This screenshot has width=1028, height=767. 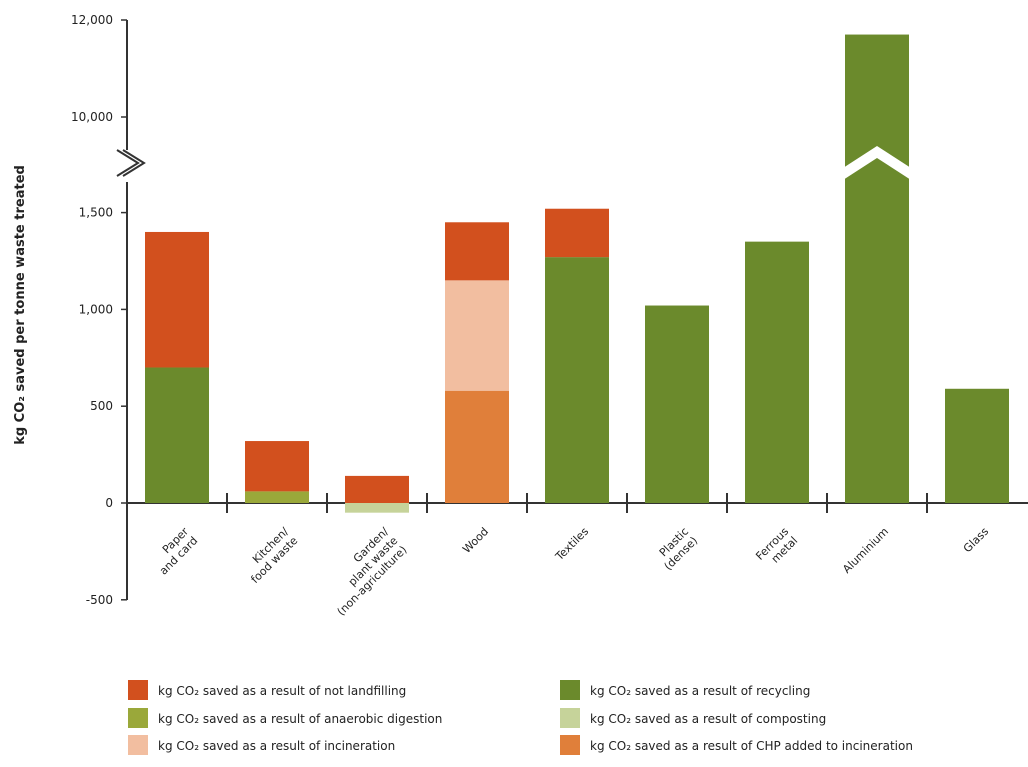 I want to click on x-category-label-line: Glass, so click(x=976, y=540).